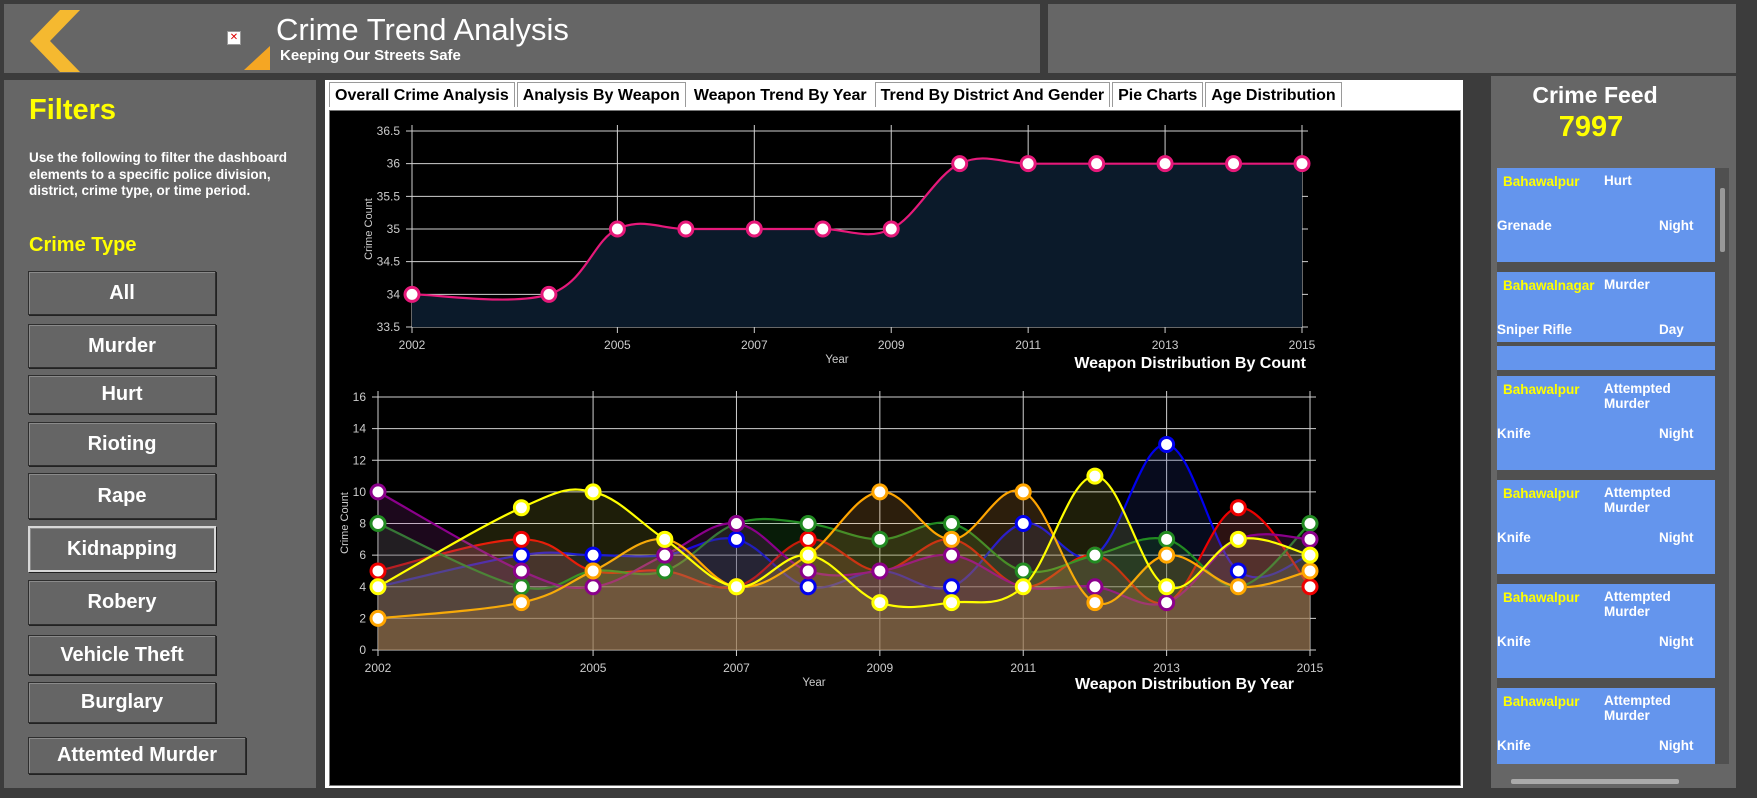 The height and width of the screenshot is (798, 1757). What do you see at coordinates (1591, 127) in the screenshot?
I see `feed-count: 7997` at bounding box center [1591, 127].